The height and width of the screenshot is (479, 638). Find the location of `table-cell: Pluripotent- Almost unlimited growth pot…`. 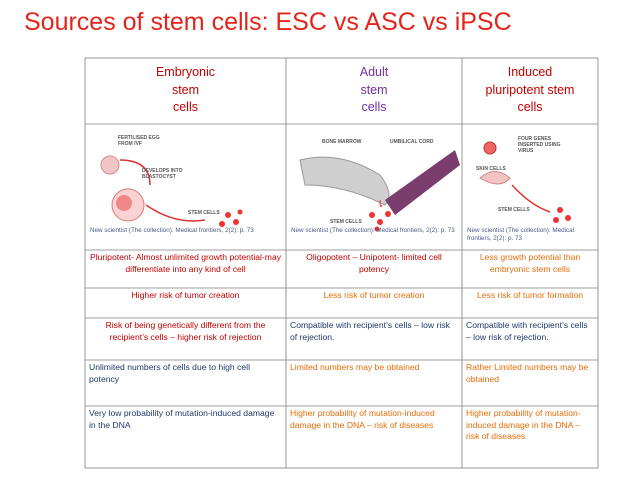

table-cell: Pluripotent- Almost unlimited growth pot… is located at coordinates (185, 263).